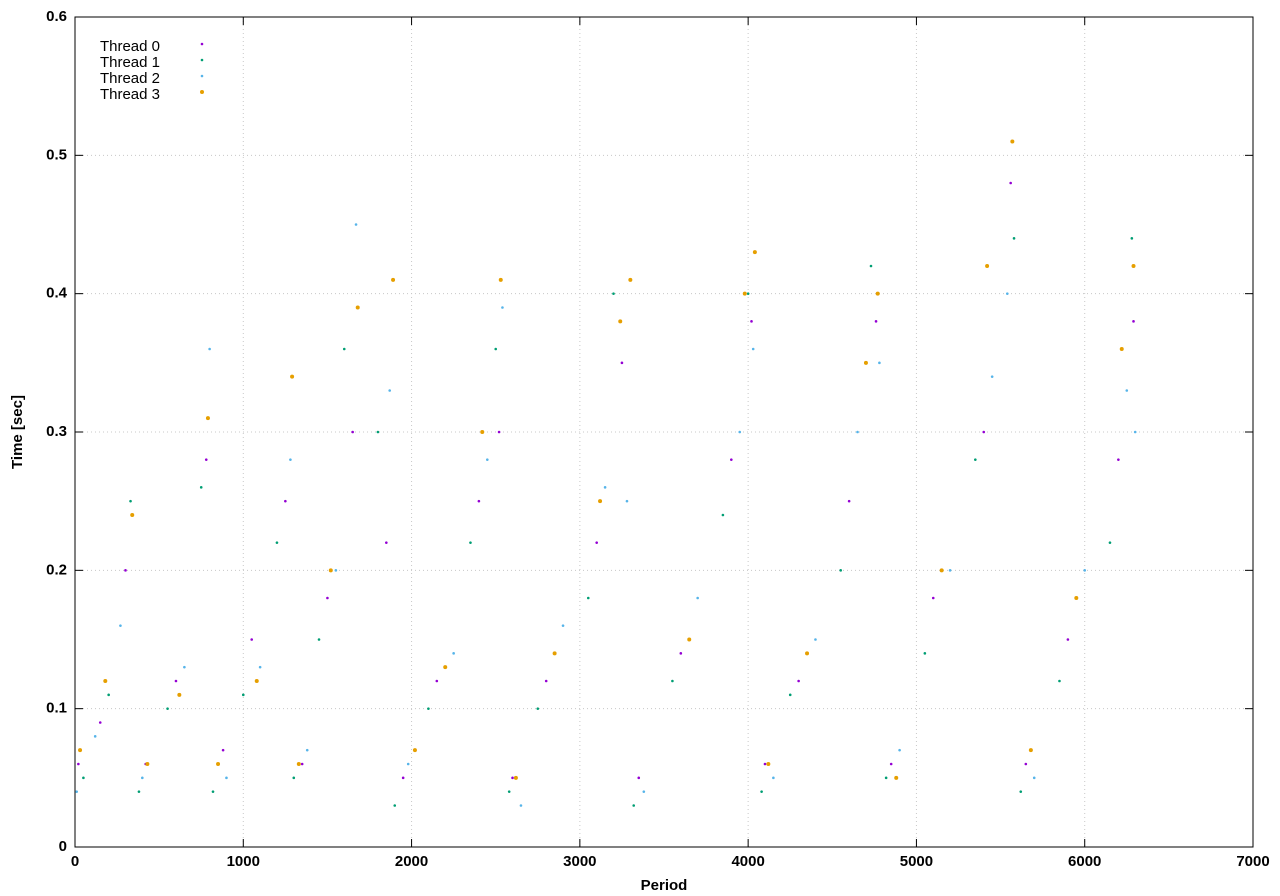 The height and width of the screenshot is (896, 1280). What do you see at coordinates (1252, 861) in the screenshot?
I see `x-tick-label: 7000` at bounding box center [1252, 861].